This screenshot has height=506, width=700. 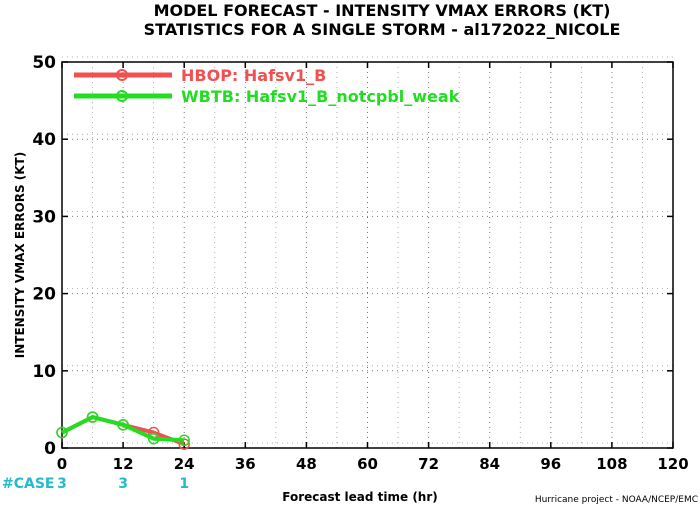 What do you see at coordinates (20, 255) in the screenshot?
I see `y-axis-label: INTENSITY VMAX ERRORS (KT)` at bounding box center [20, 255].